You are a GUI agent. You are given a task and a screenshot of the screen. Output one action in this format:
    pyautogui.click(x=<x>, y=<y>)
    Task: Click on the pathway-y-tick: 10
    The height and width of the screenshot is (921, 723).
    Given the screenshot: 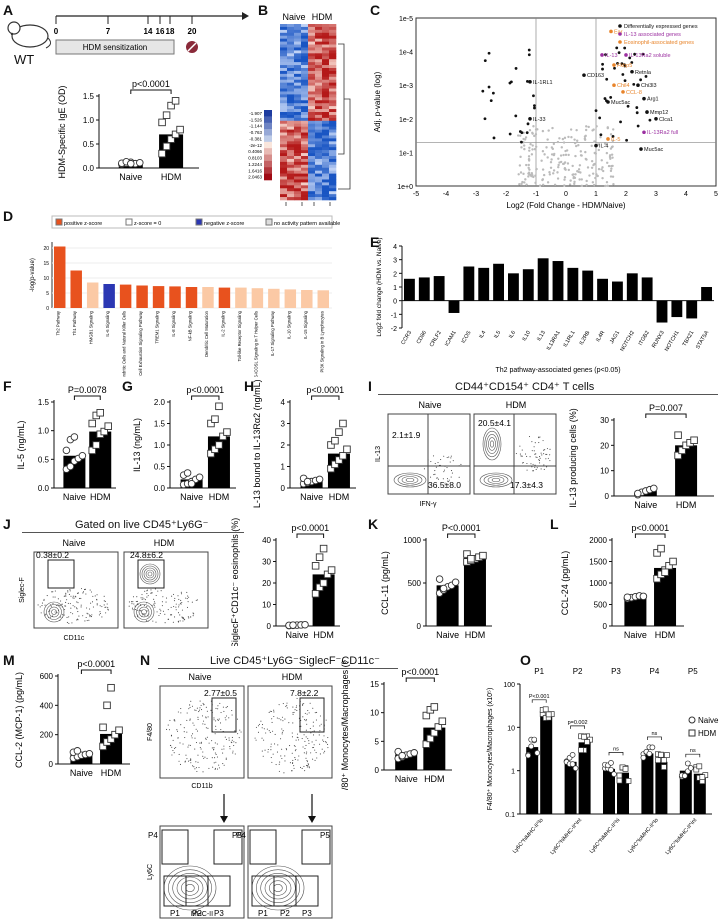 What is the action you would take?
    pyautogui.click(x=46, y=279)
    